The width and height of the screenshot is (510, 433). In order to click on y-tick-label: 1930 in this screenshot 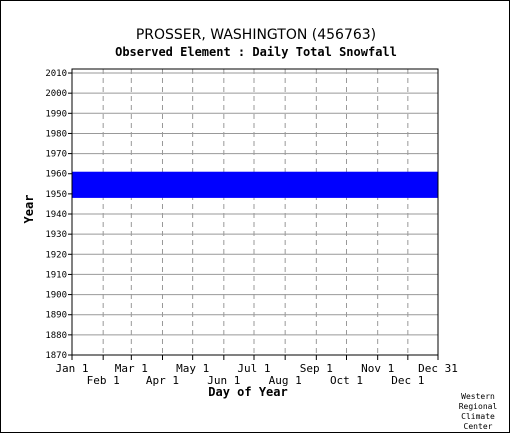, I will do `click(56, 235)`.